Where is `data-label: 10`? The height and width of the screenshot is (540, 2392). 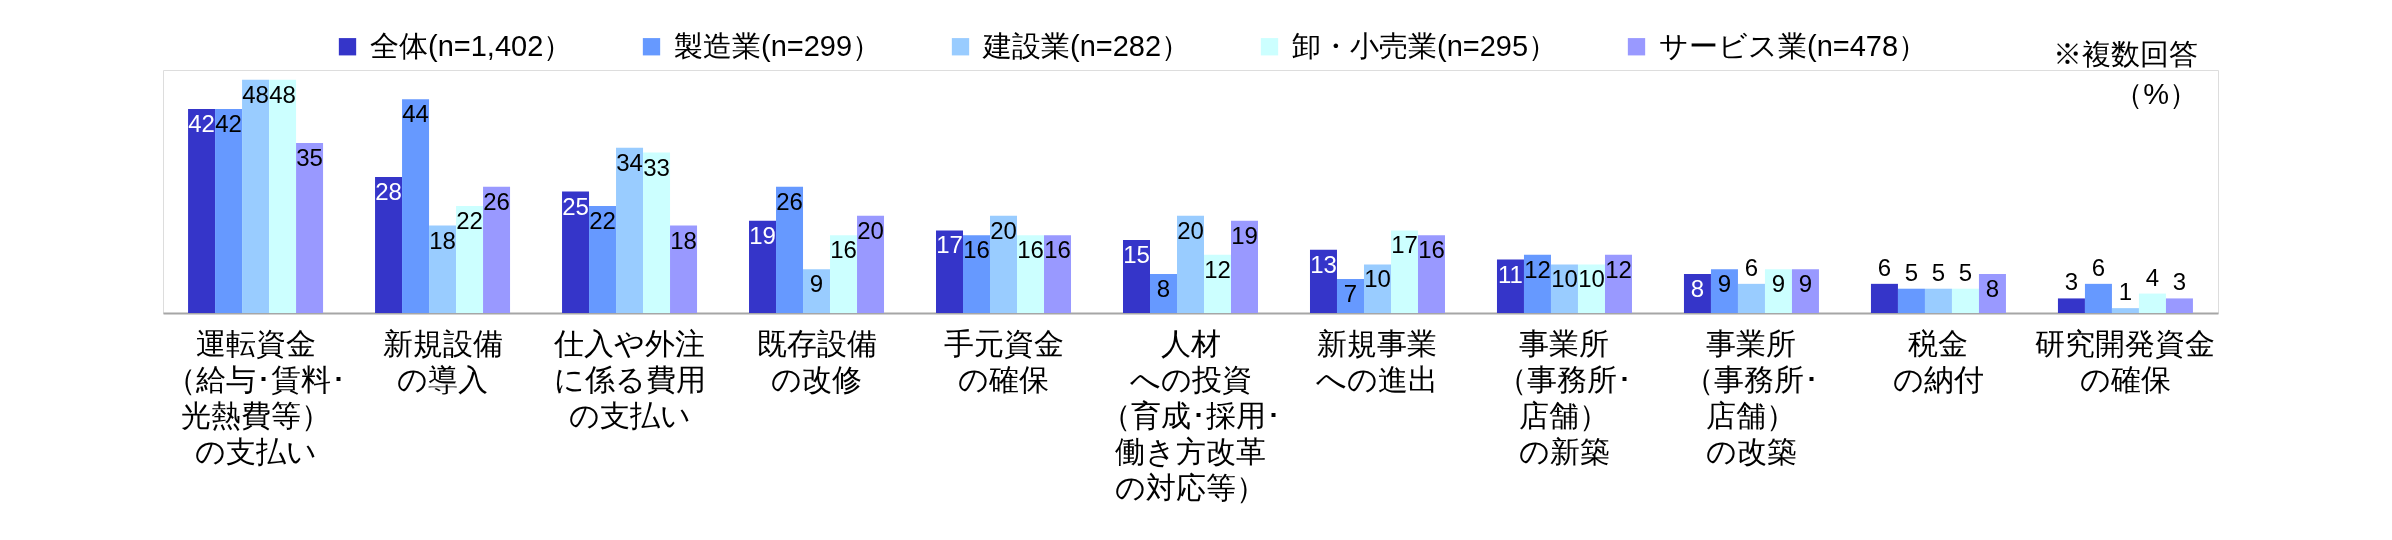 data-label: 10 is located at coordinates (1564, 279).